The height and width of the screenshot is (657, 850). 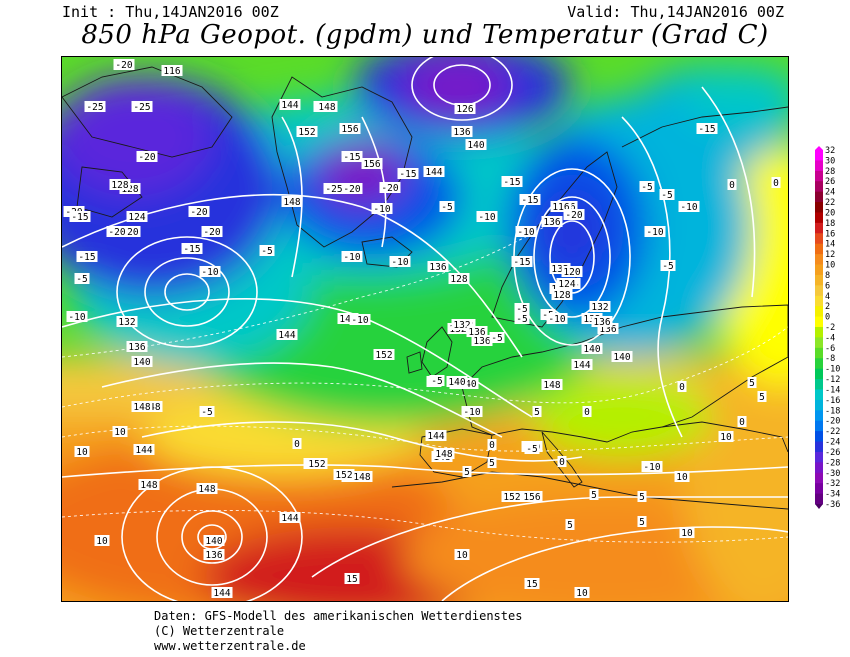 I want to click on scale-label: 4, so click(x=827, y=297).